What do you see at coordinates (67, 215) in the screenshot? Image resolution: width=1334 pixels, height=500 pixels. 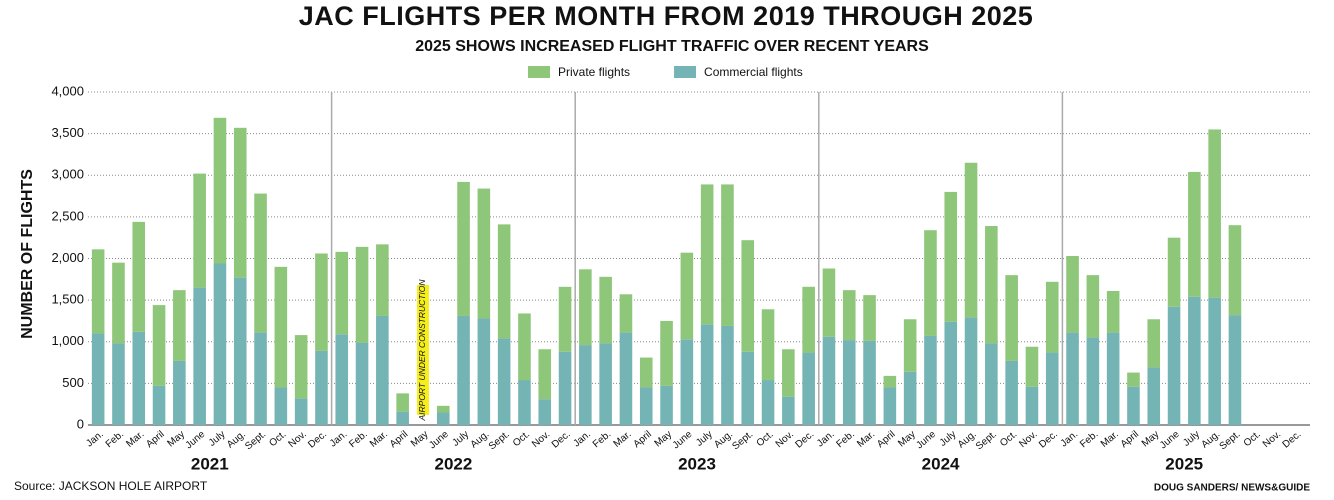 I see `y-tick-label: 2,500` at bounding box center [67, 215].